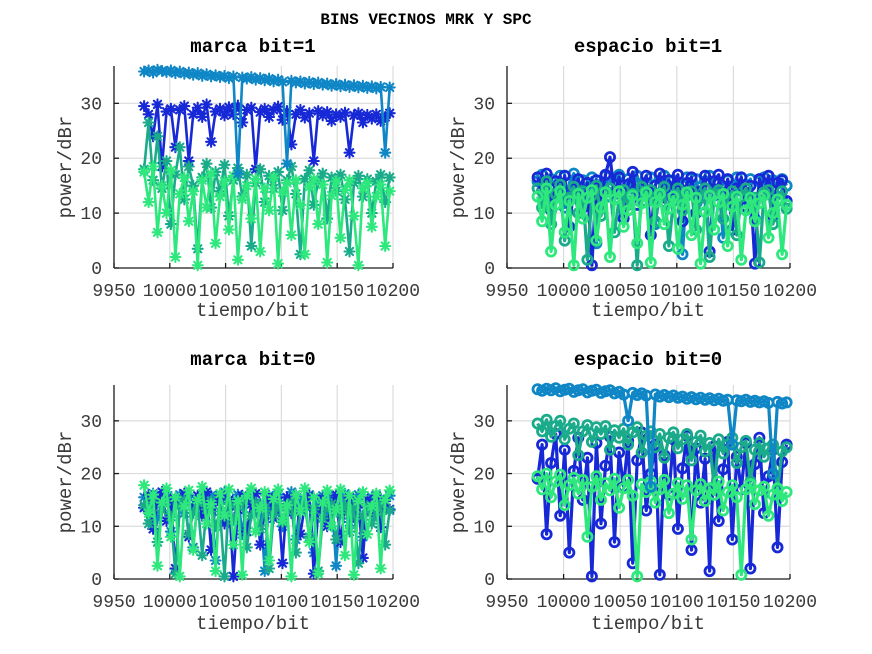  What do you see at coordinates (648, 360) in the screenshot?
I see `subplot-title-espacio-bit0: espacio bit=0` at bounding box center [648, 360].